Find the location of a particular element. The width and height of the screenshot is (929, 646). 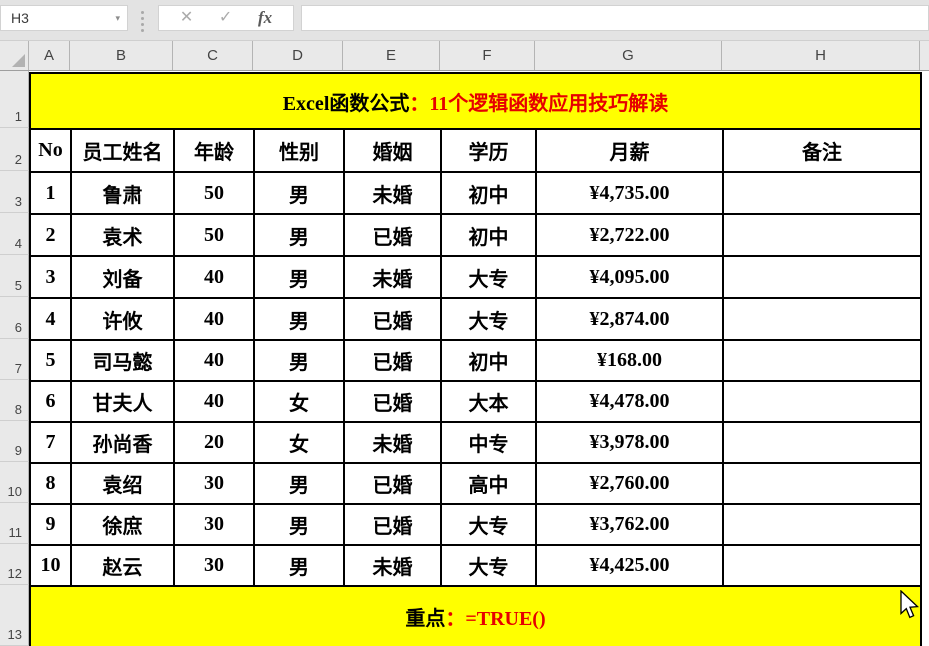

row-header-5: 5 is located at coordinates (14, 276).